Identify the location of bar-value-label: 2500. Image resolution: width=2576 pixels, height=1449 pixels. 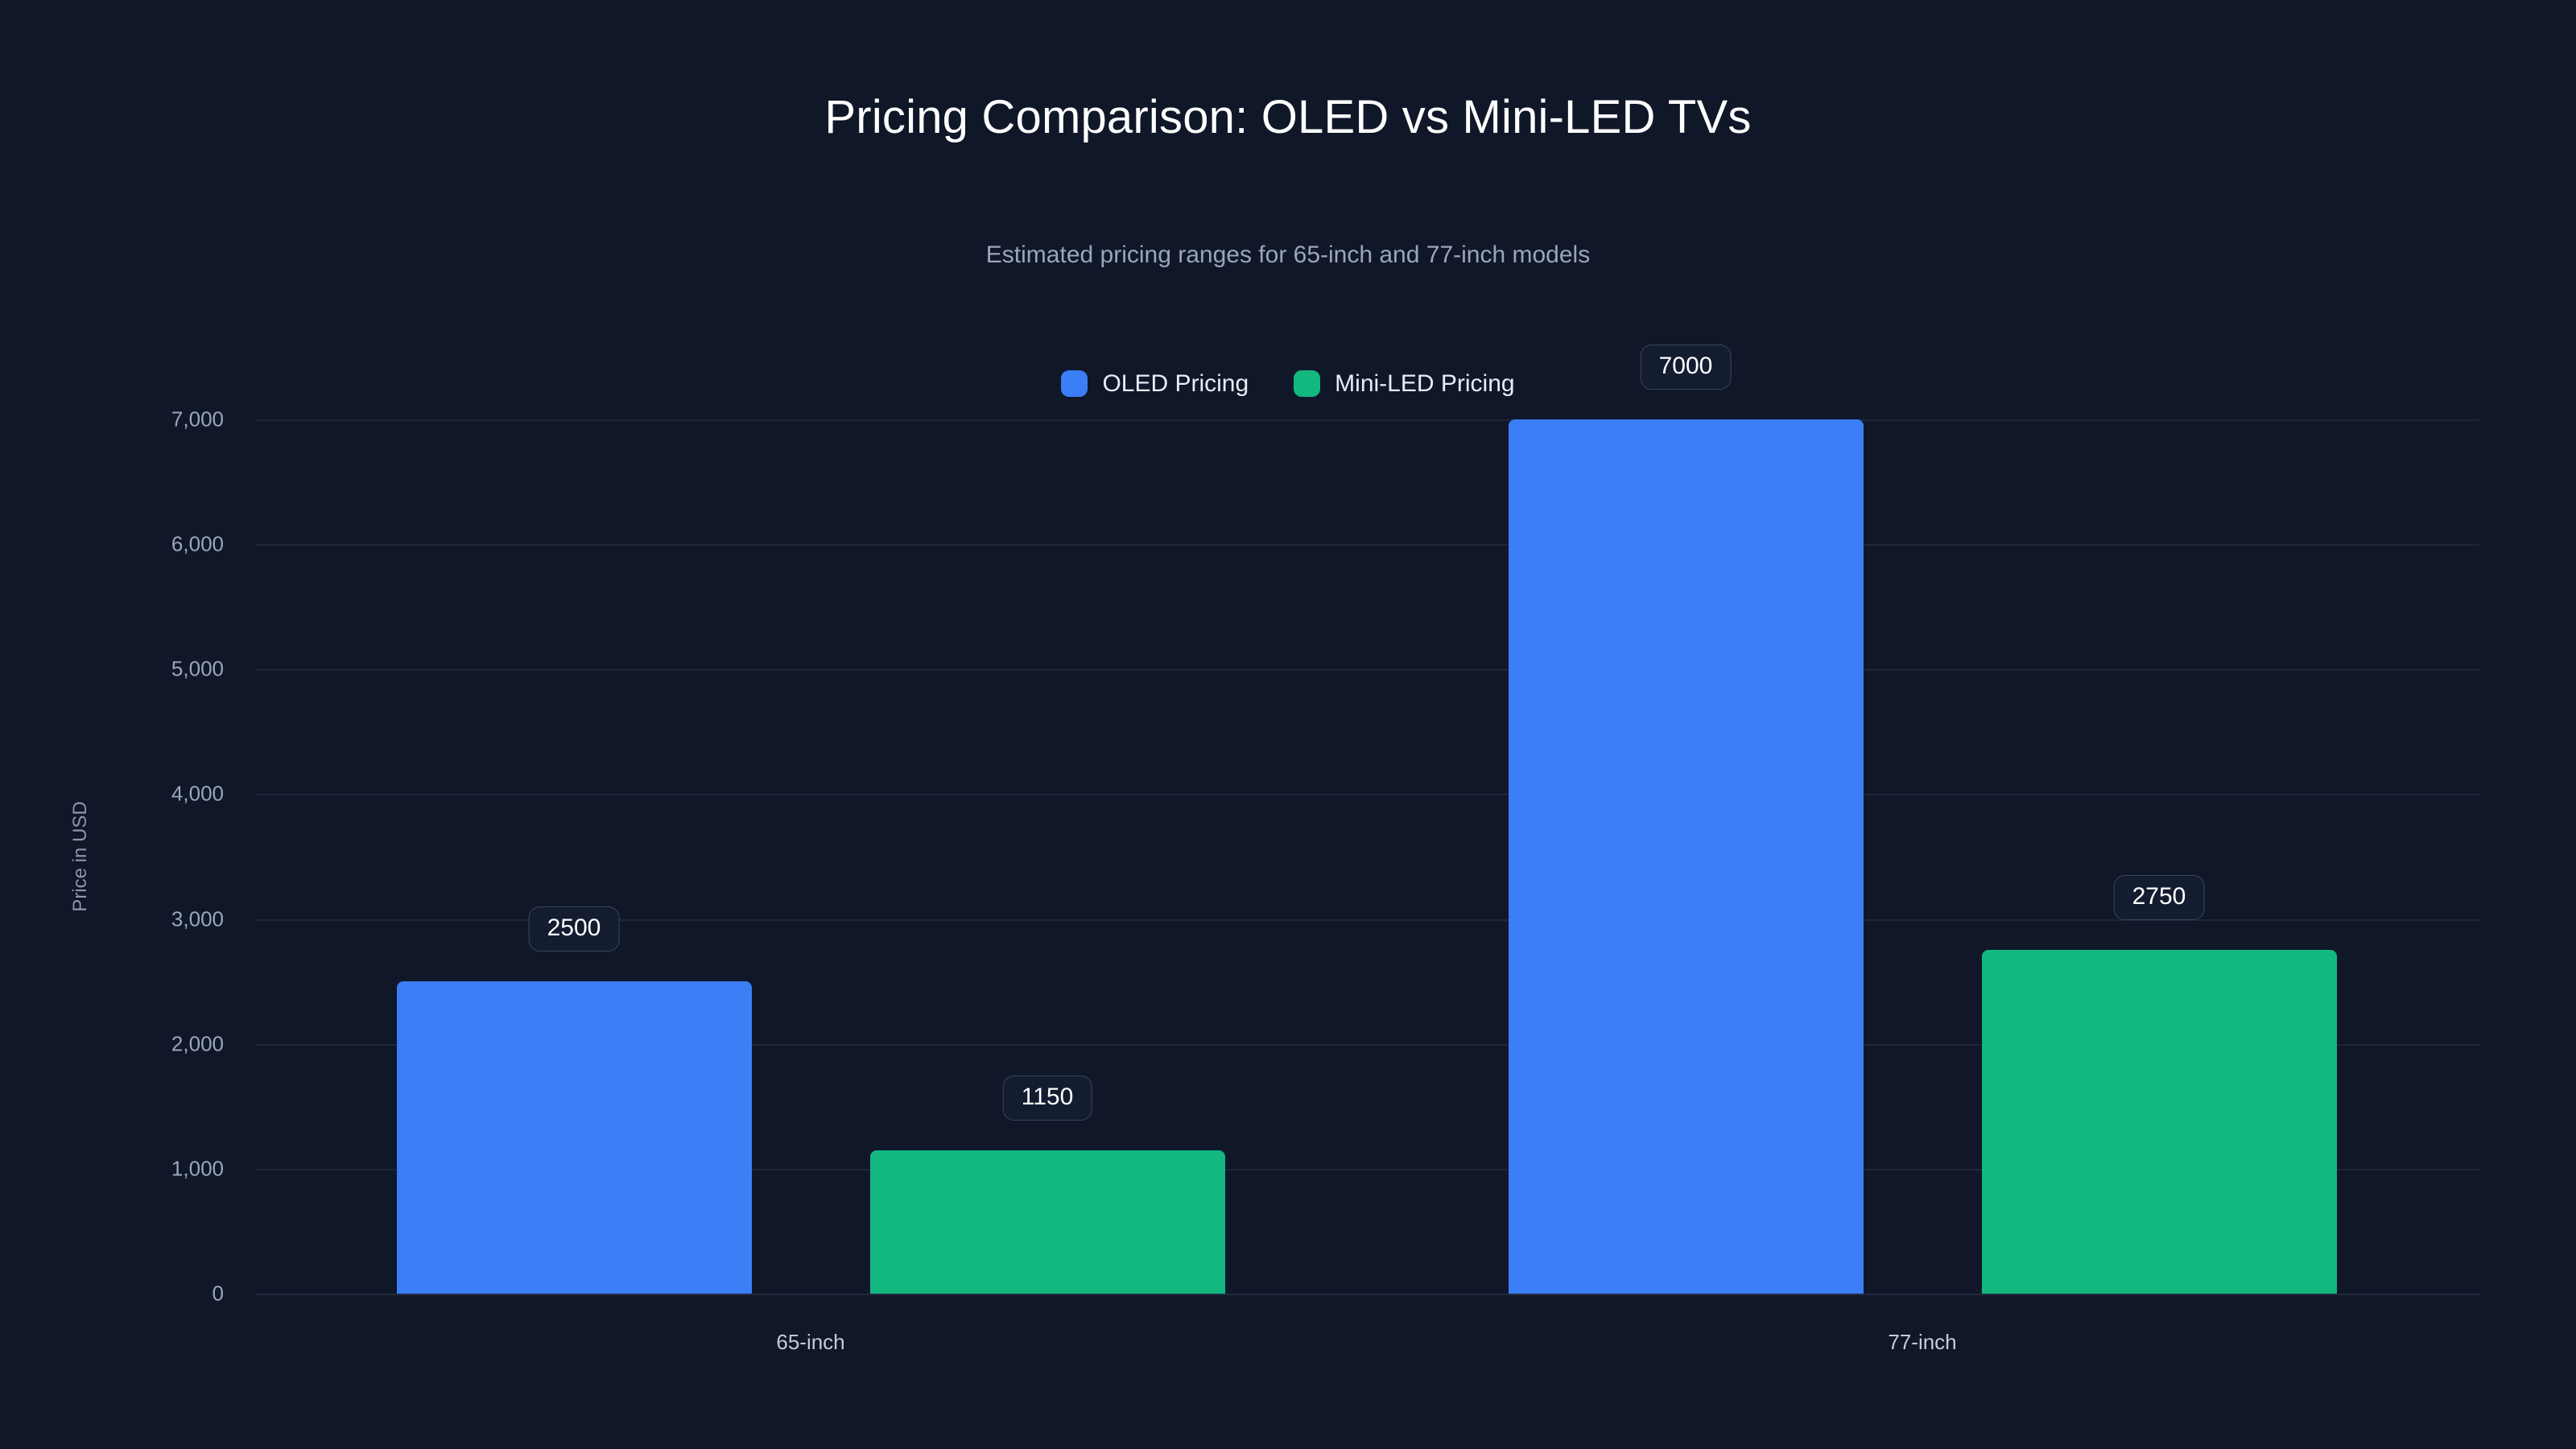
(574, 929).